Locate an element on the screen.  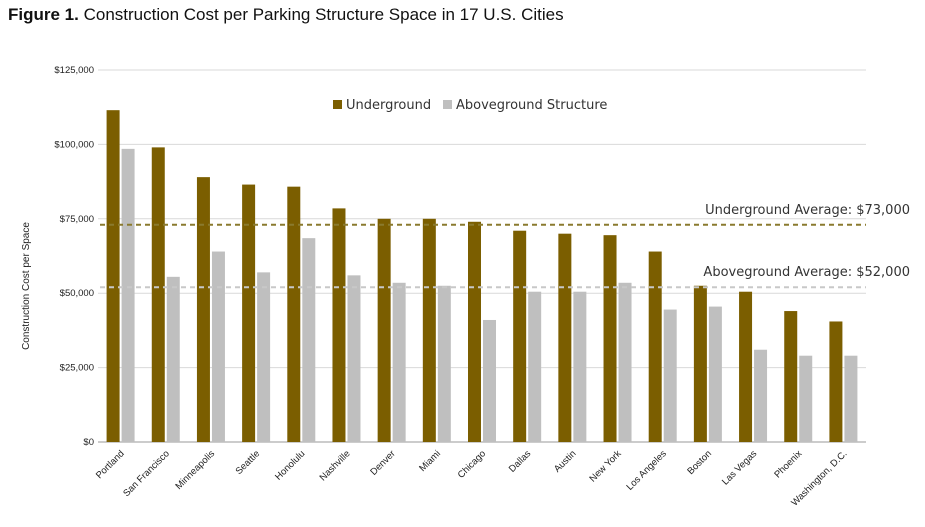
x-tick-label: Chicago is located at coordinates (472, 464).